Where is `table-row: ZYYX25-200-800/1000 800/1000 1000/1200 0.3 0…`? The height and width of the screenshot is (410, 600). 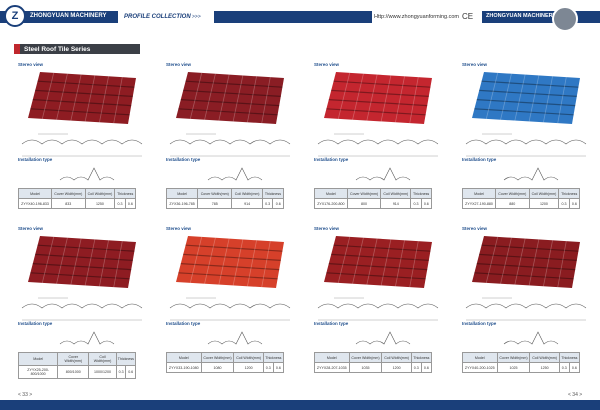
table-row: ZYYX25-200-800/1000 800/1000 1000/1200 0.3 0… is located at coordinates (76, 372).